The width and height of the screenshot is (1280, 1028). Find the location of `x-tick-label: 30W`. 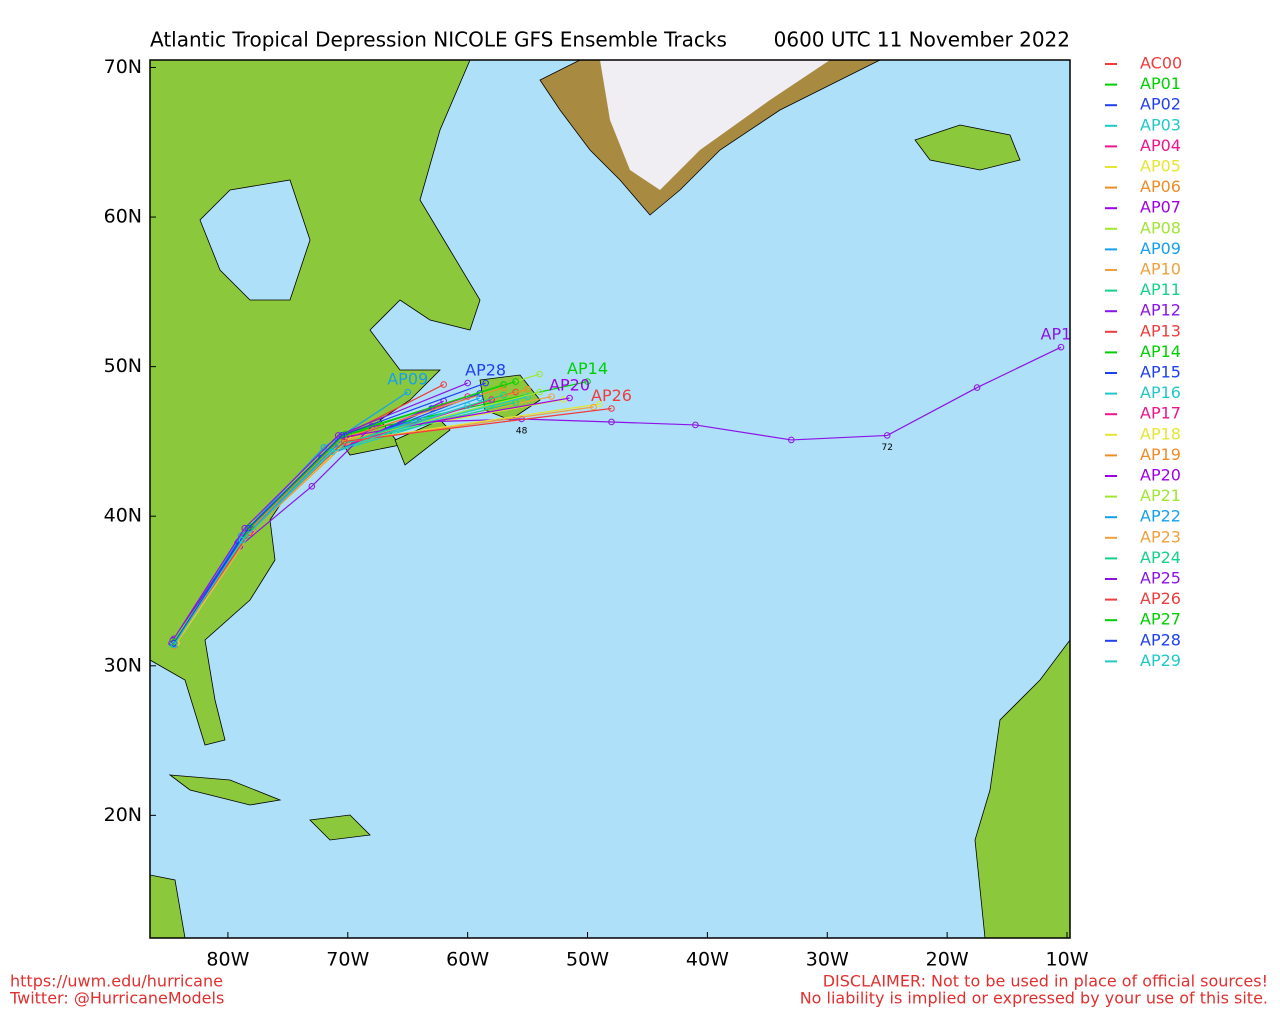

x-tick-label: 30W is located at coordinates (827, 960).